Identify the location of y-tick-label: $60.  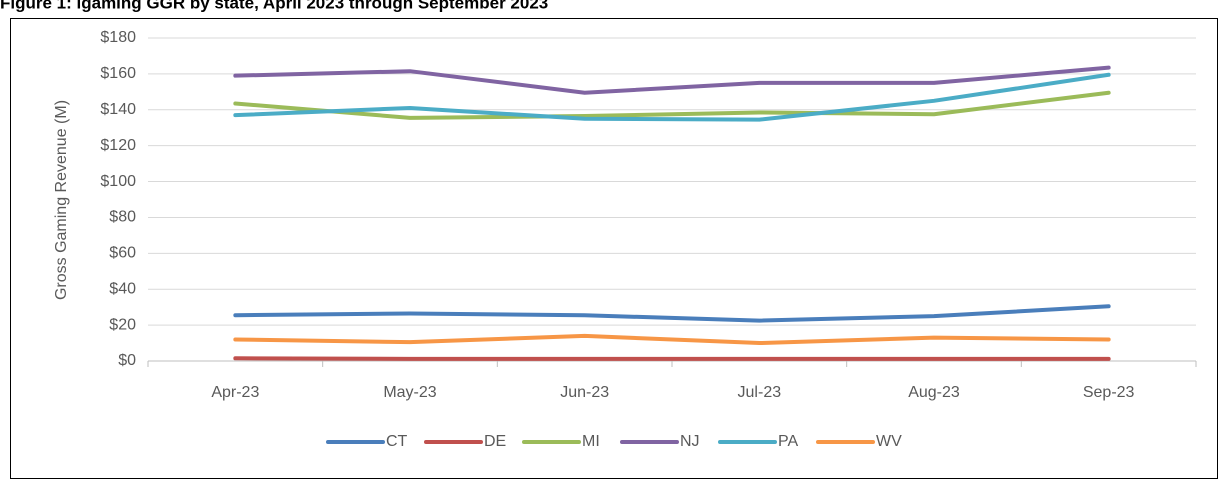
(122, 253).